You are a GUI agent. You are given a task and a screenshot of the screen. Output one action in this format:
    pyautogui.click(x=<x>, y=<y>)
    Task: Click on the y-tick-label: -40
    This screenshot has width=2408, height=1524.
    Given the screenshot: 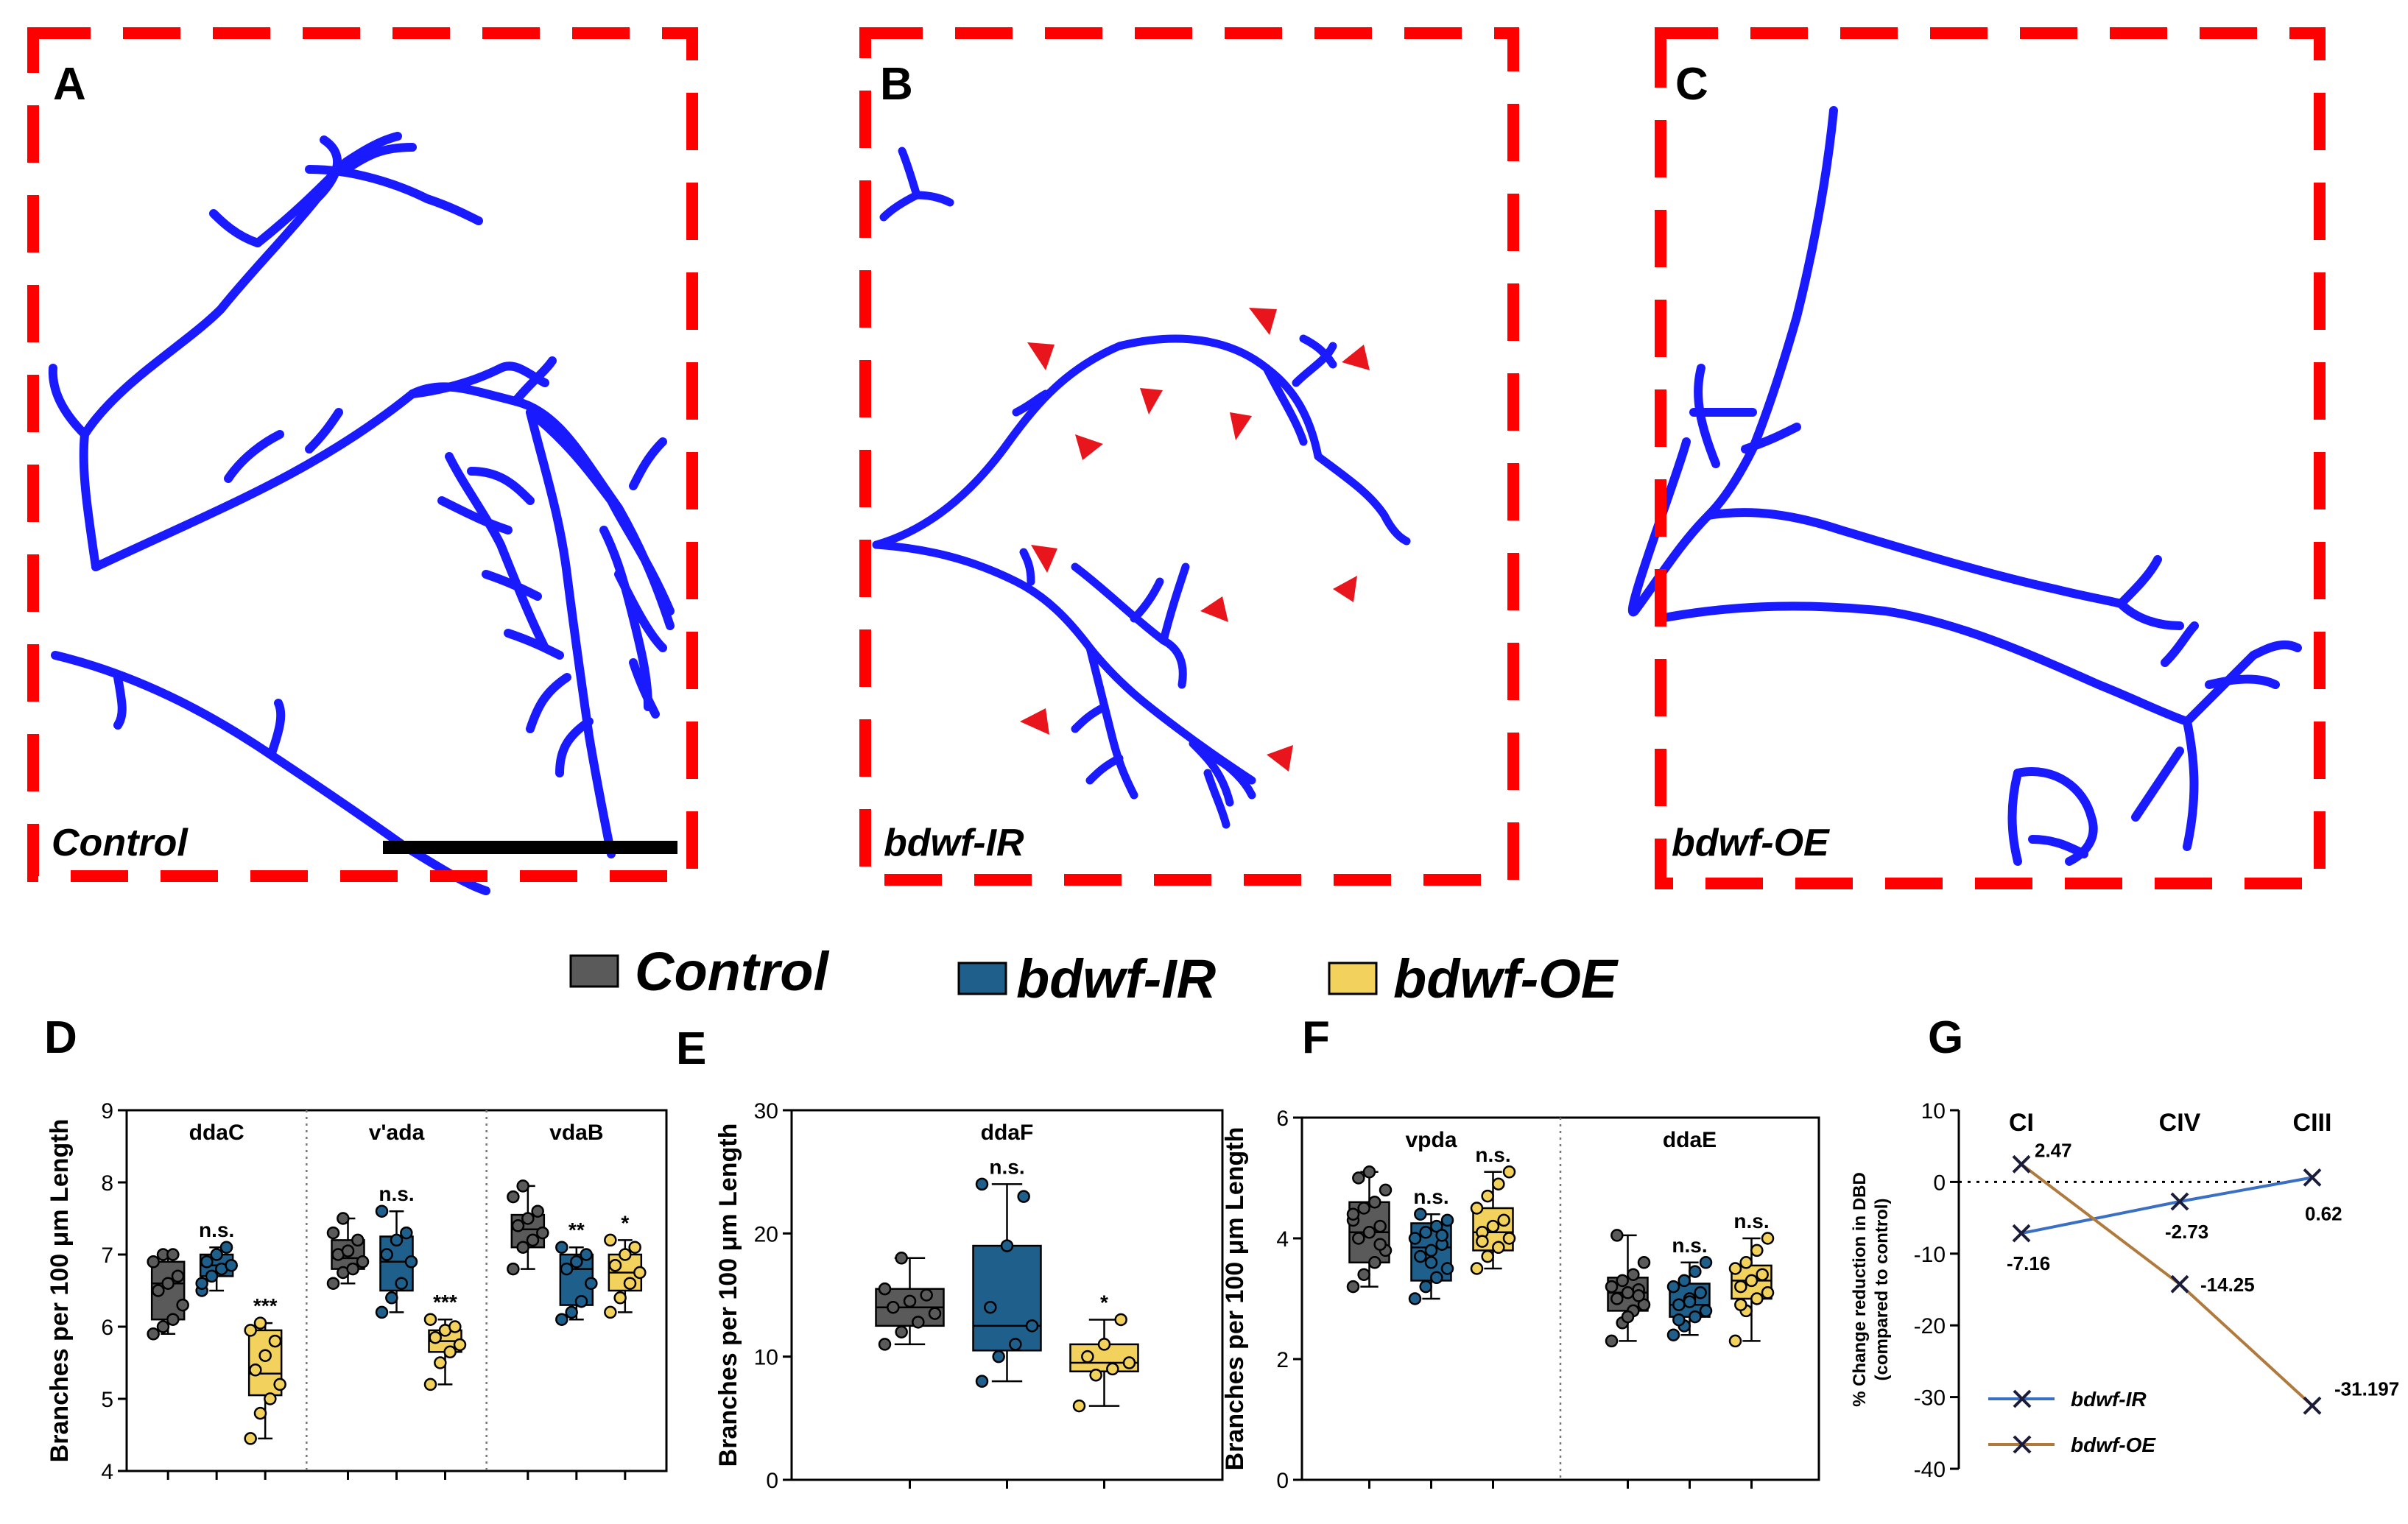 What is the action you would take?
    pyautogui.click(x=1930, y=1470)
    